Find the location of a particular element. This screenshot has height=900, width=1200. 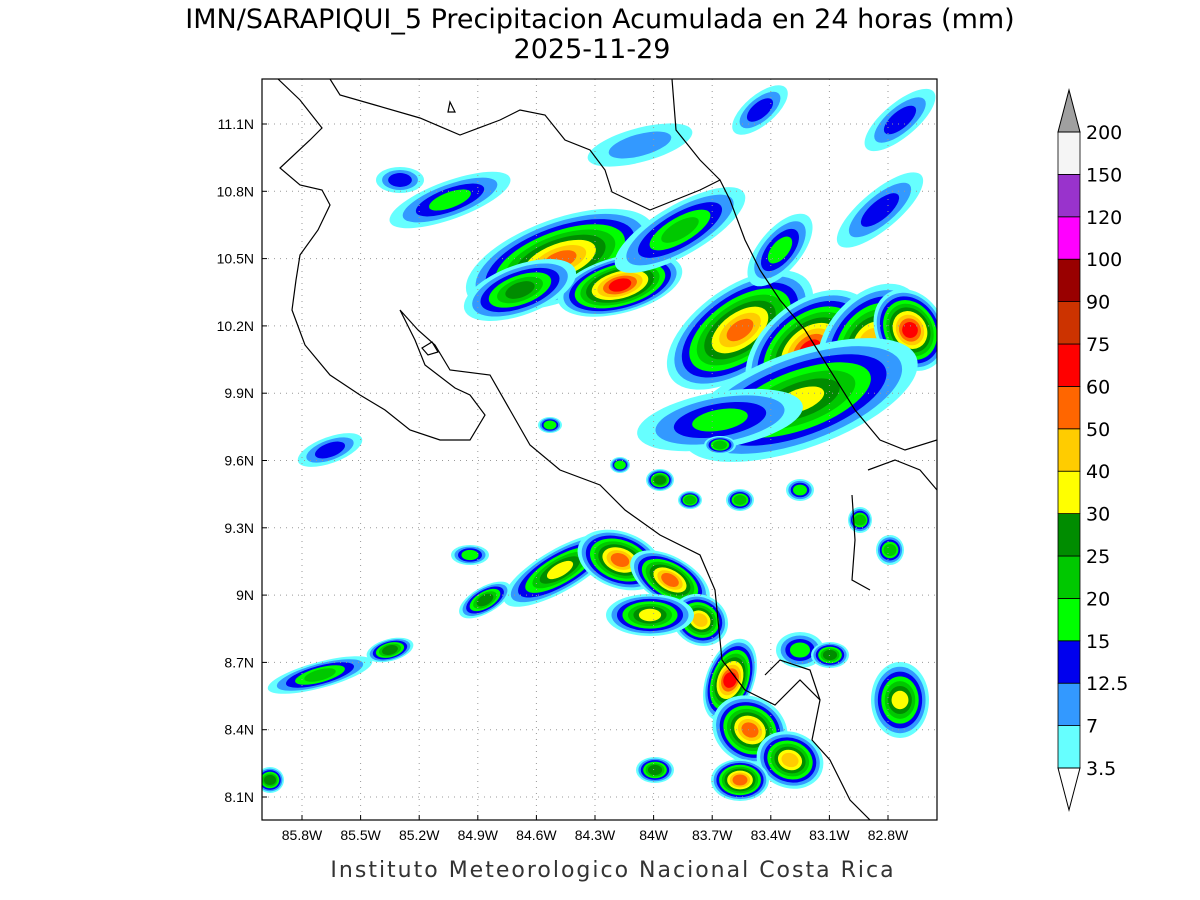

colorbar-label: 120 is located at coordinates (1104, 218).